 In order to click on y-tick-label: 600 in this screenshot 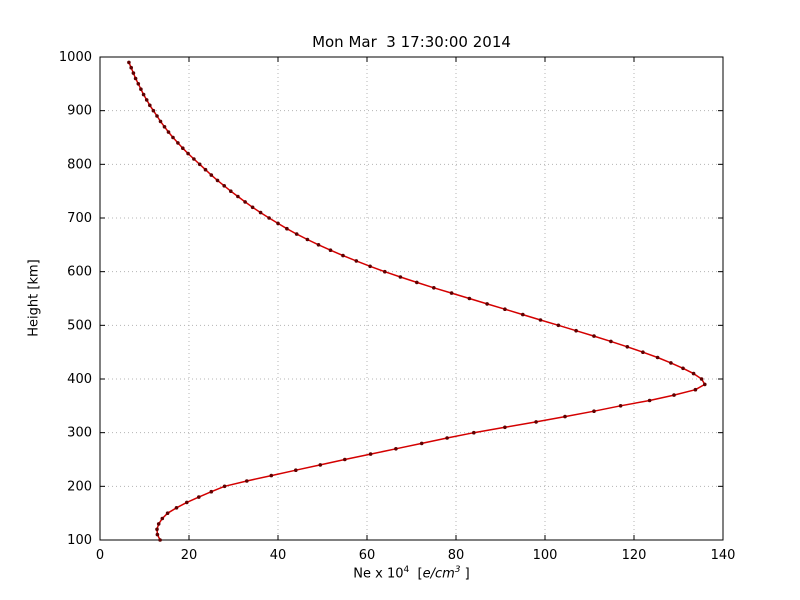, I will do `click(79, 272)`.